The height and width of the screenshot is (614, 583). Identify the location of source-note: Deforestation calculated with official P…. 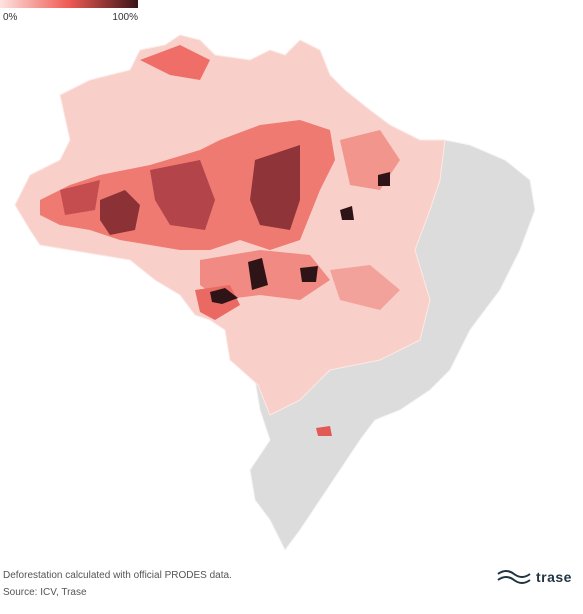
(117, 575).